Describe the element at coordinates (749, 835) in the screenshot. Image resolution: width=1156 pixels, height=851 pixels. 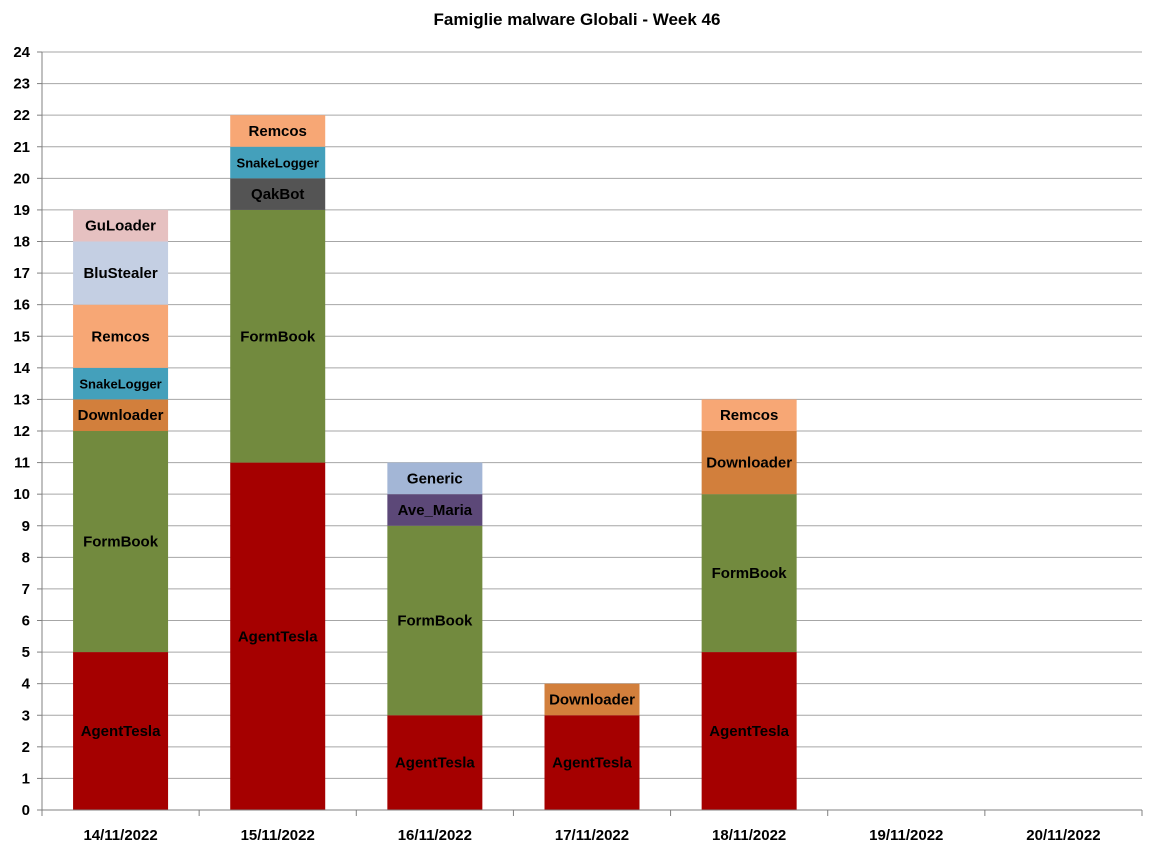
I see `x-tick-label: 18/11/2022` at that location.